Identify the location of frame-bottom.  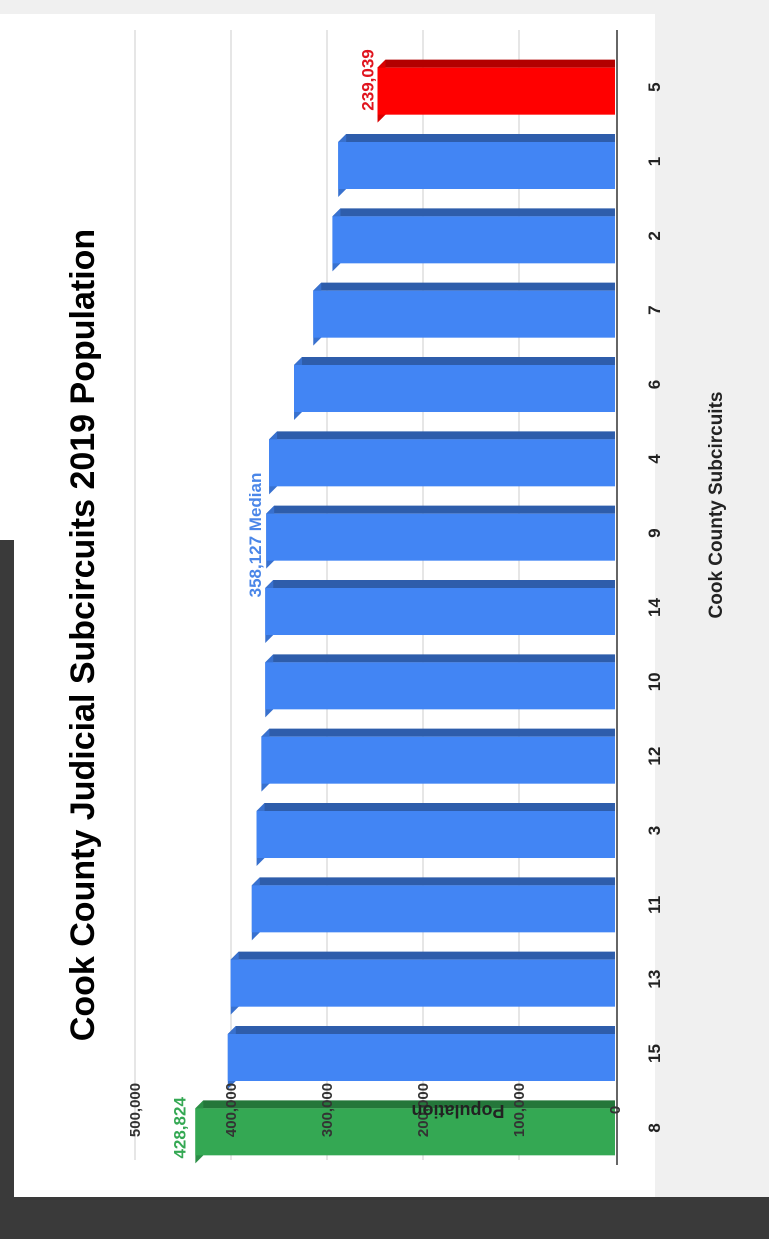
(384, 1218).